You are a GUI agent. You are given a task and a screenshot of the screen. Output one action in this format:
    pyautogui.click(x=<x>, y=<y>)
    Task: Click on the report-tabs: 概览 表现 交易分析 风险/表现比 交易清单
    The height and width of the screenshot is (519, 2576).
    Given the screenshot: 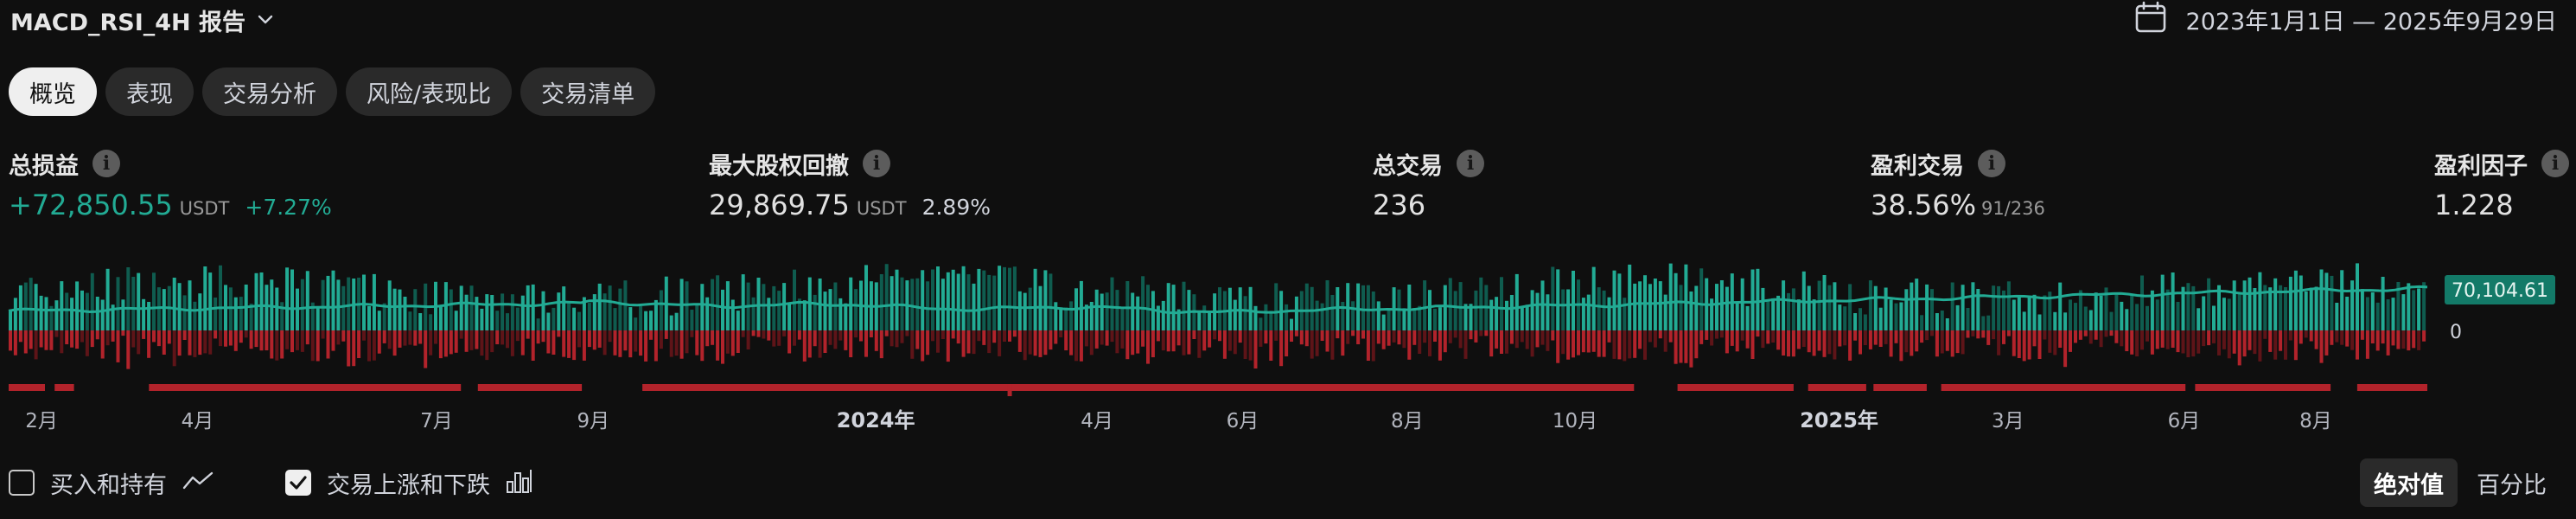 What is the action you would take?
    pyautogui.click(x=332, y=91)
    